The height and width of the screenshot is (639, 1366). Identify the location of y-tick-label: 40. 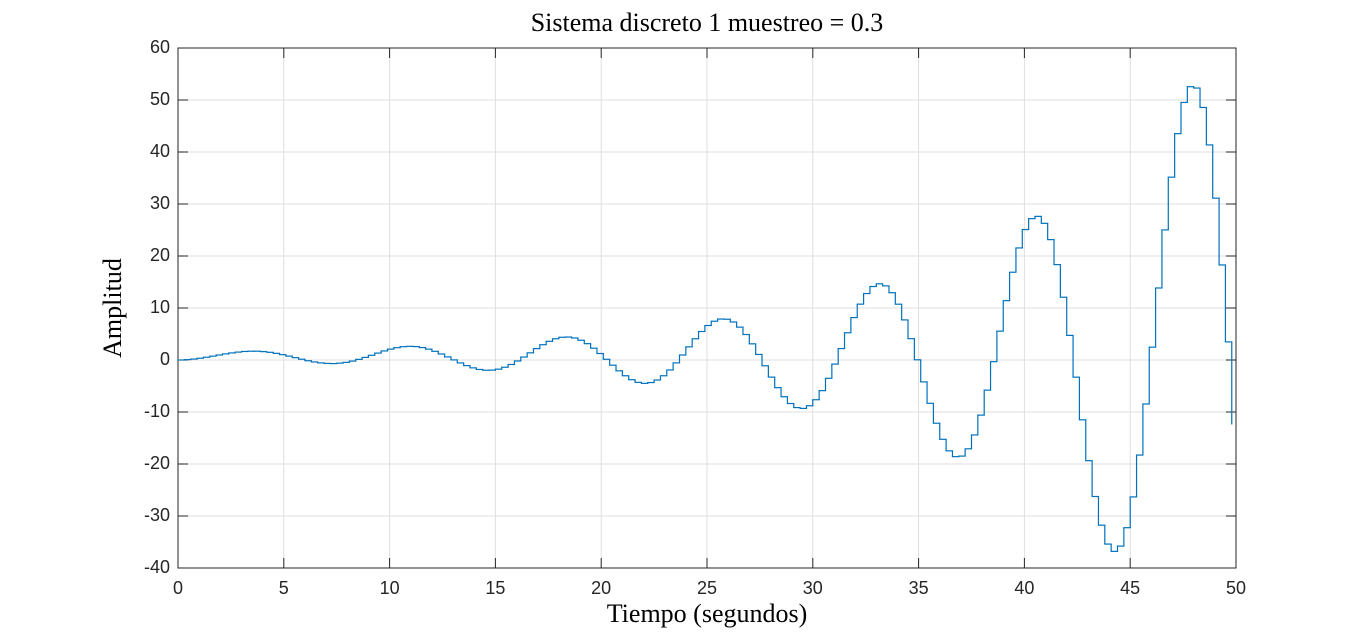
(160, 151).